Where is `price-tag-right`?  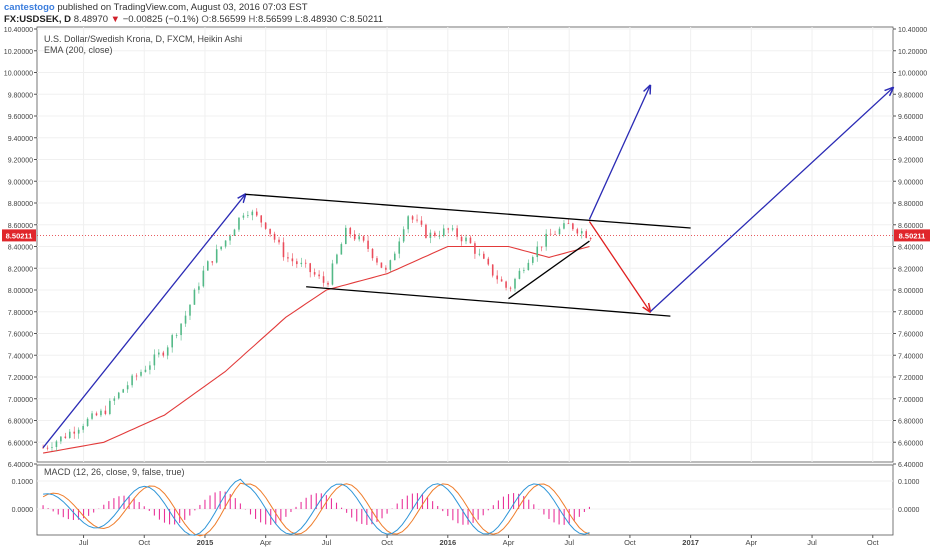
price-tag-right is located at coordinates (912, 235).